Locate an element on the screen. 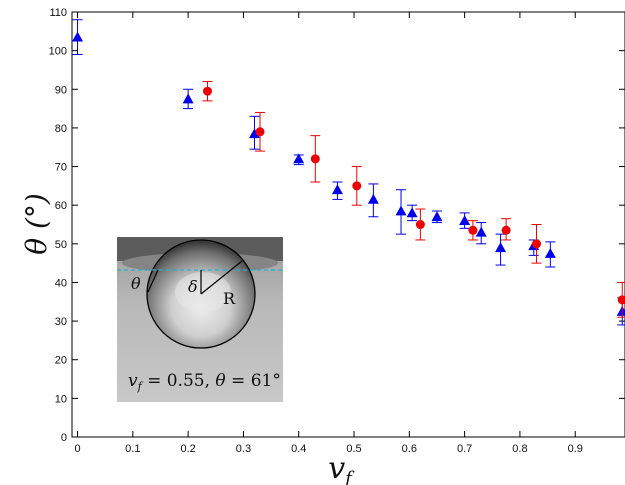 This screenshot has width=625, height=485. inset-delta-label: δ is located at coordinates (193, 286).